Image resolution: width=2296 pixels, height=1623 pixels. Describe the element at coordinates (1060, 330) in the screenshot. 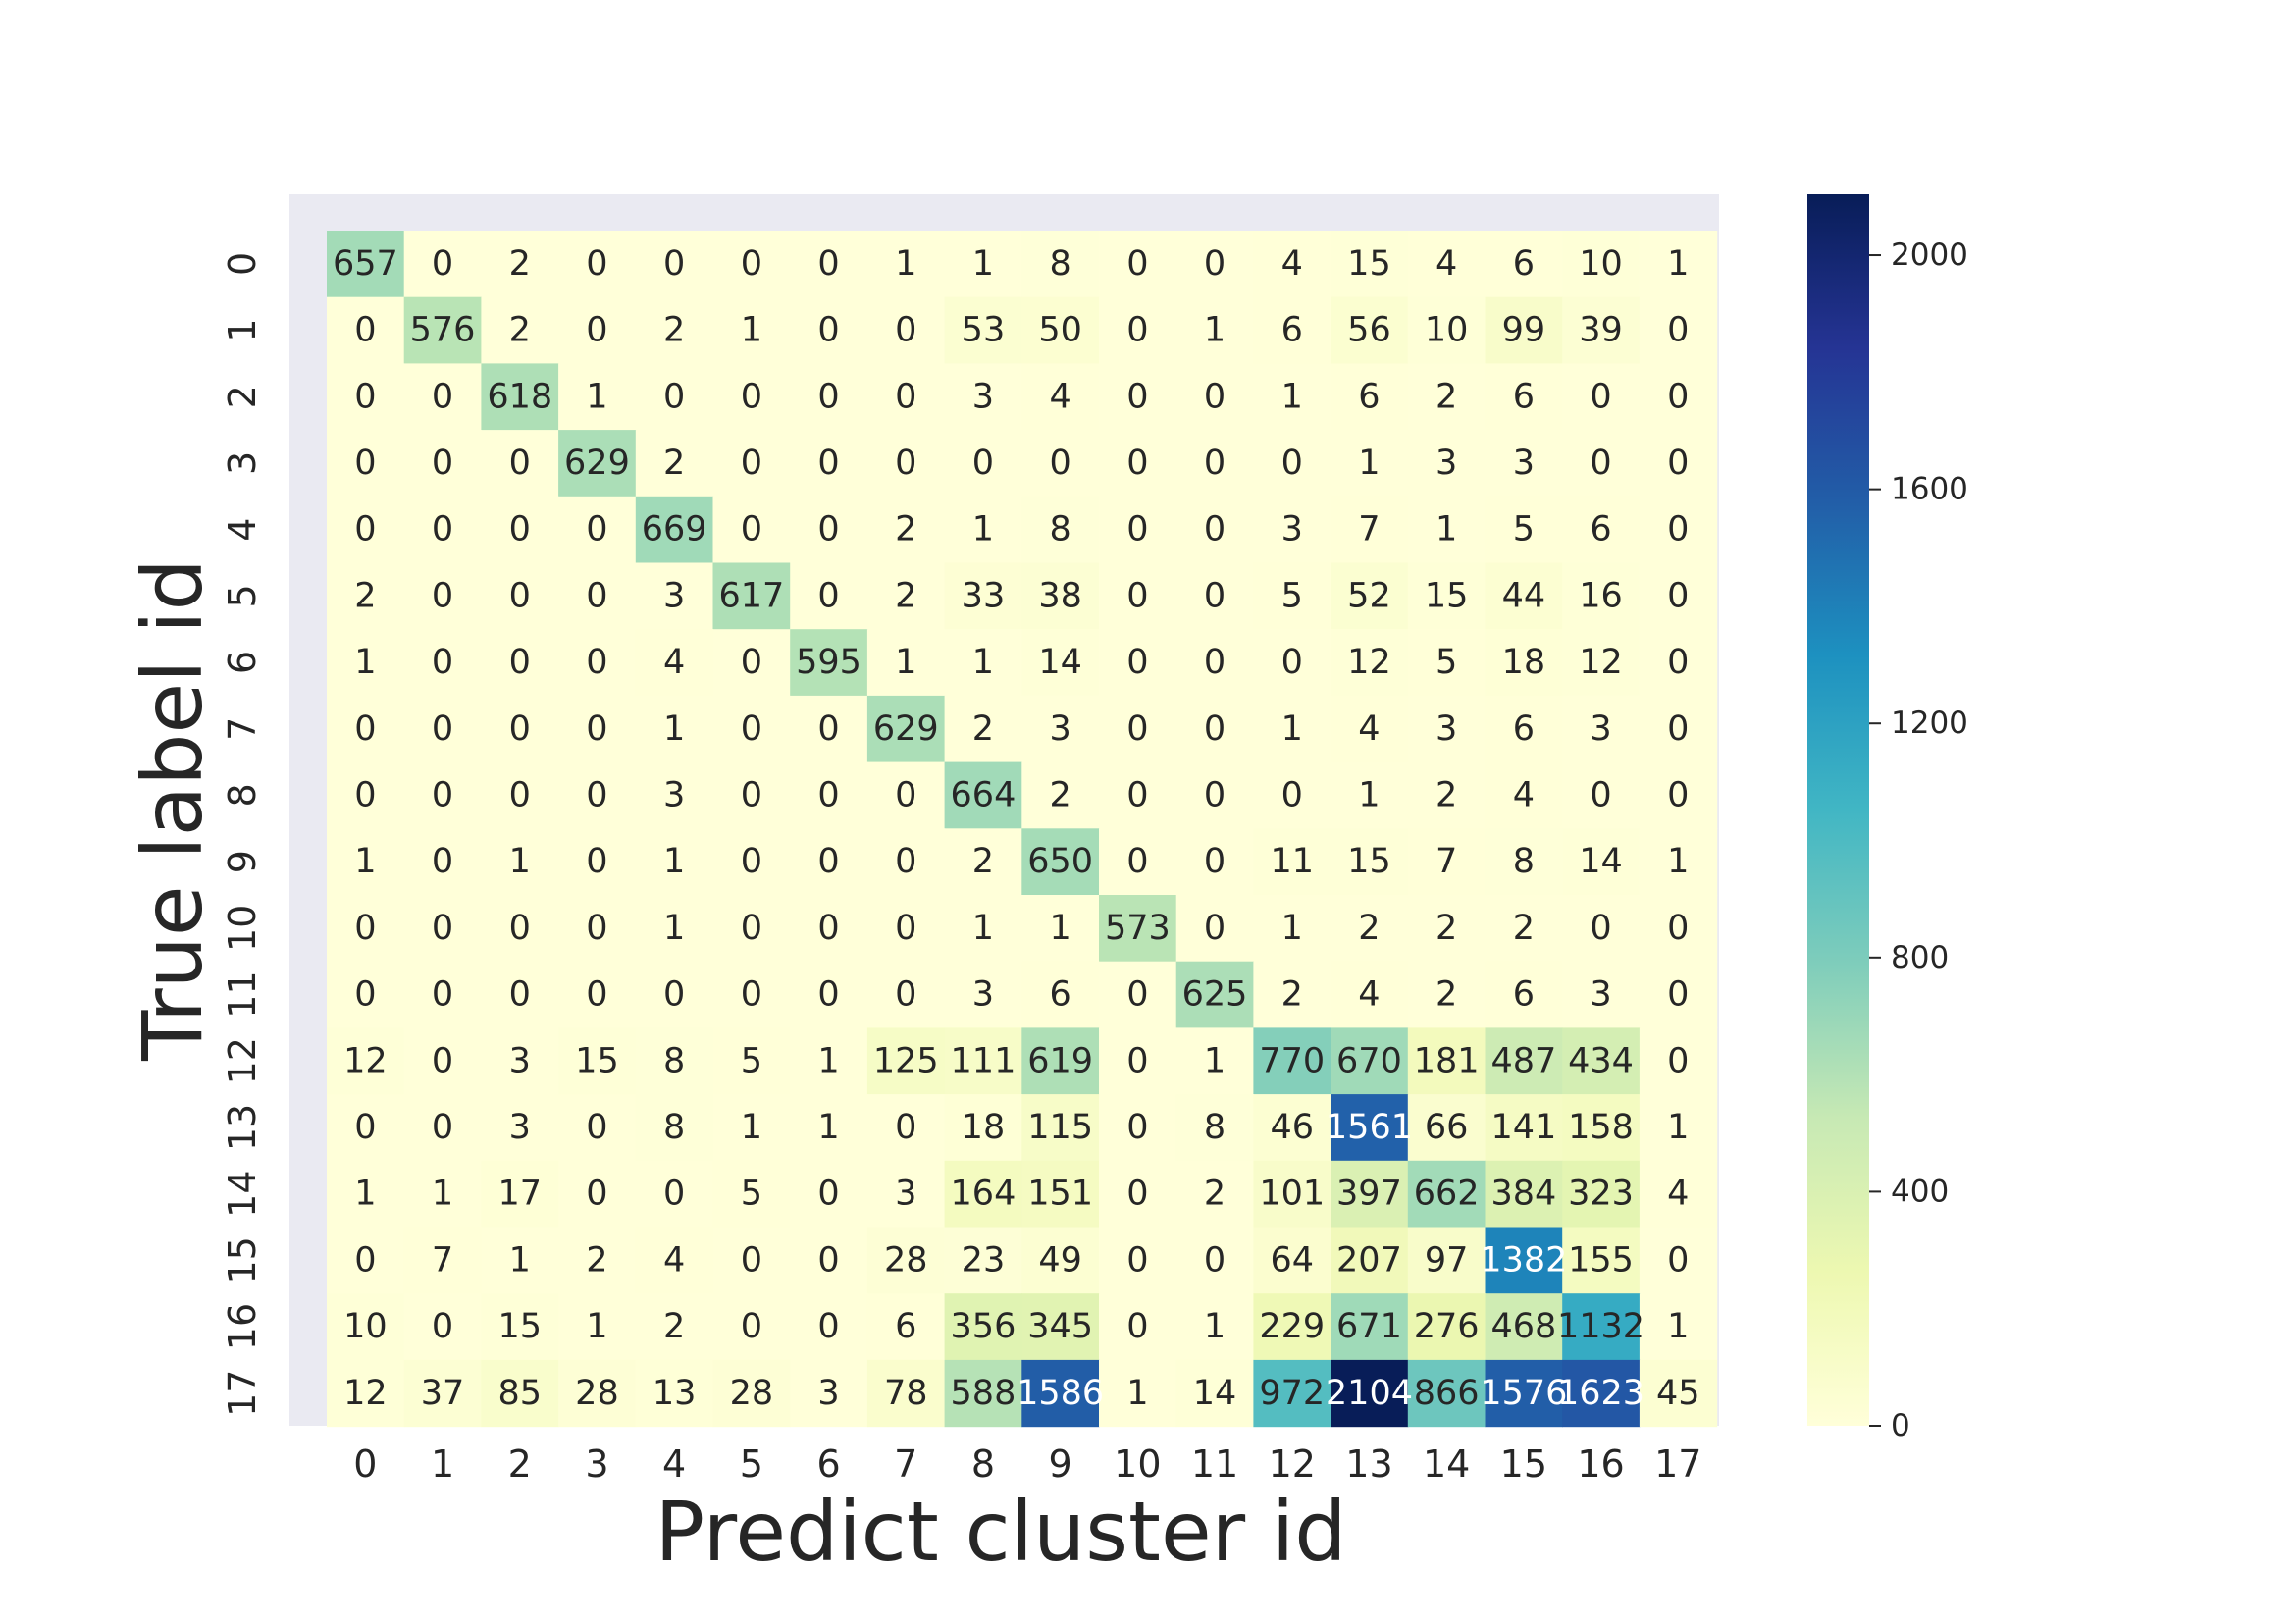

I see `heatmap-cell-r1-c9` at that location.